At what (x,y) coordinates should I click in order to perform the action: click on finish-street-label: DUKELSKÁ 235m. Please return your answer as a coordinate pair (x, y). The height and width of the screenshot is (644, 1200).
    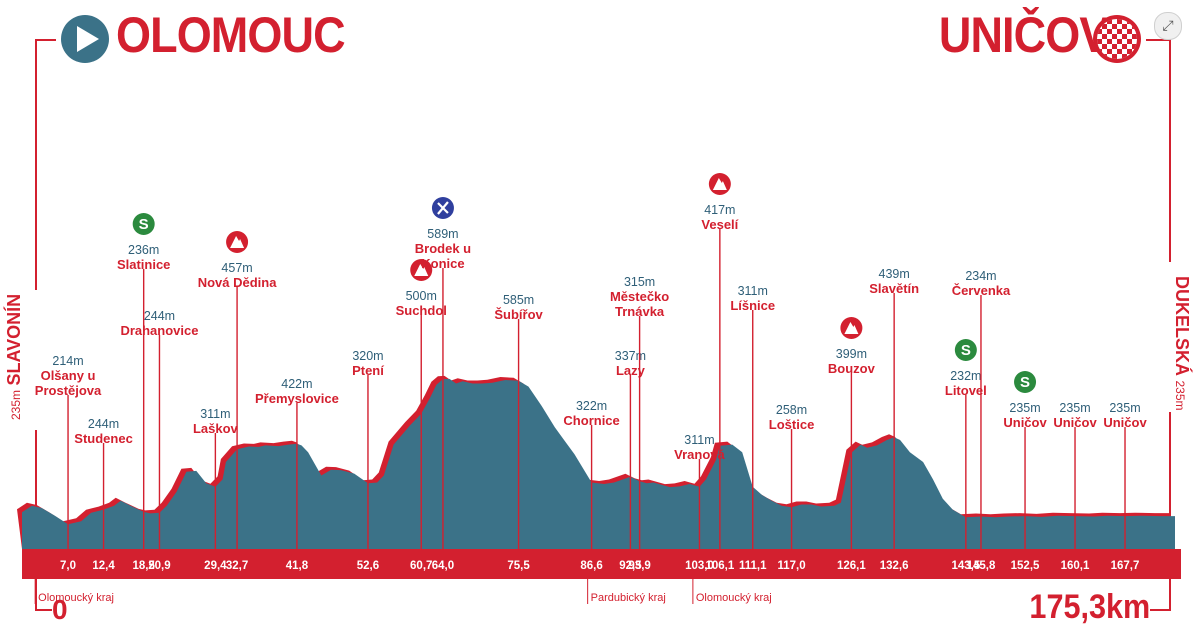
    Looking at the image, I should click on (1181, 343).